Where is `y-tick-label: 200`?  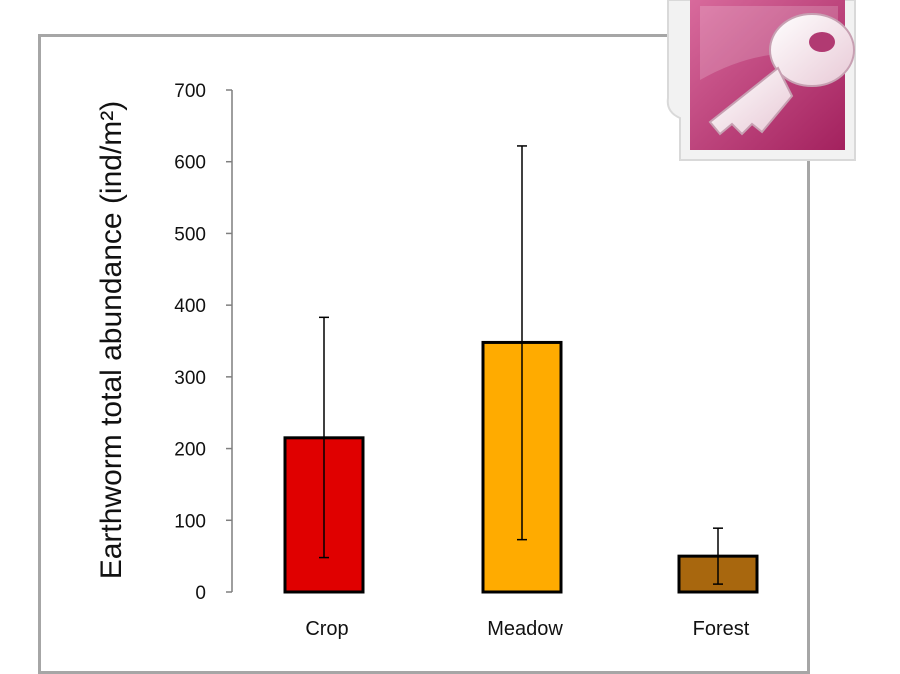
y-tick-label: 200 is located at coordinates (190, 450).